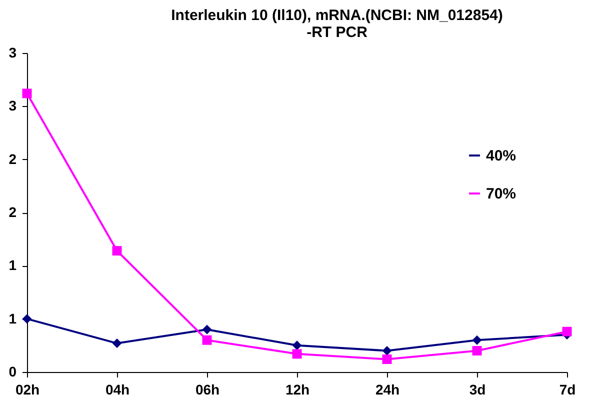 This screenshot has height=405, width=594. Describe the element at coordinates (12, 372) in the screenshot. I see `y-tick-label: 0` at that location.